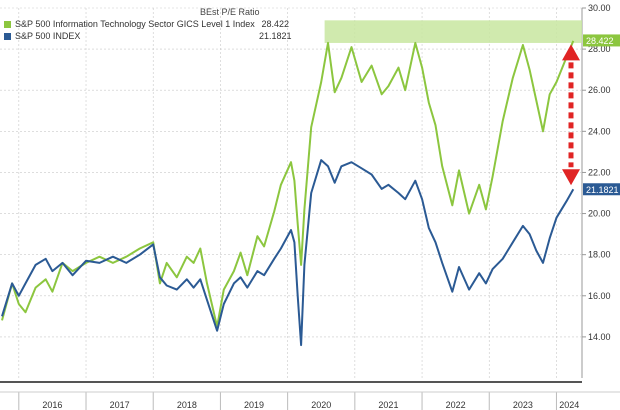  Describe the element at coordinates (275, 24) in the screenshot. I see `legend-value-tech: 28.422` at that location.